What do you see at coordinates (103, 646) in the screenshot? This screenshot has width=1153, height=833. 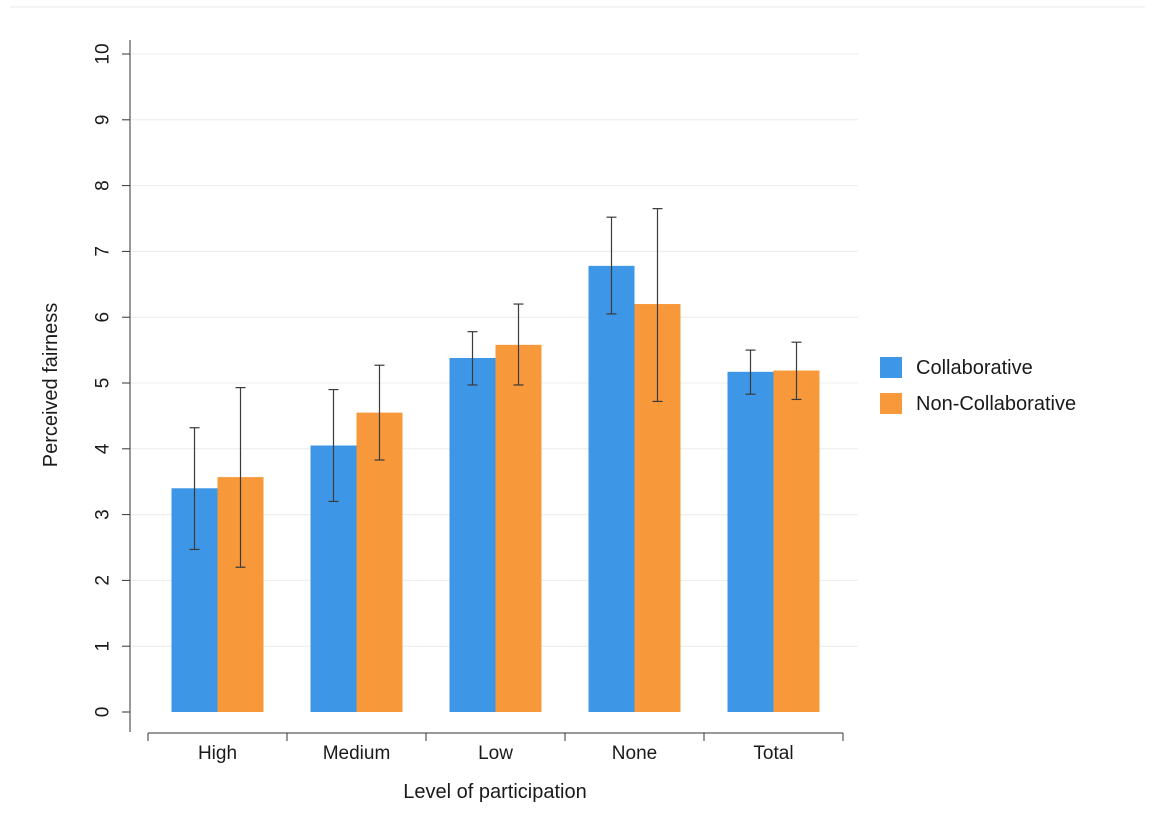 I see `y-tick-label: 1` at bounding box center [103, 646].